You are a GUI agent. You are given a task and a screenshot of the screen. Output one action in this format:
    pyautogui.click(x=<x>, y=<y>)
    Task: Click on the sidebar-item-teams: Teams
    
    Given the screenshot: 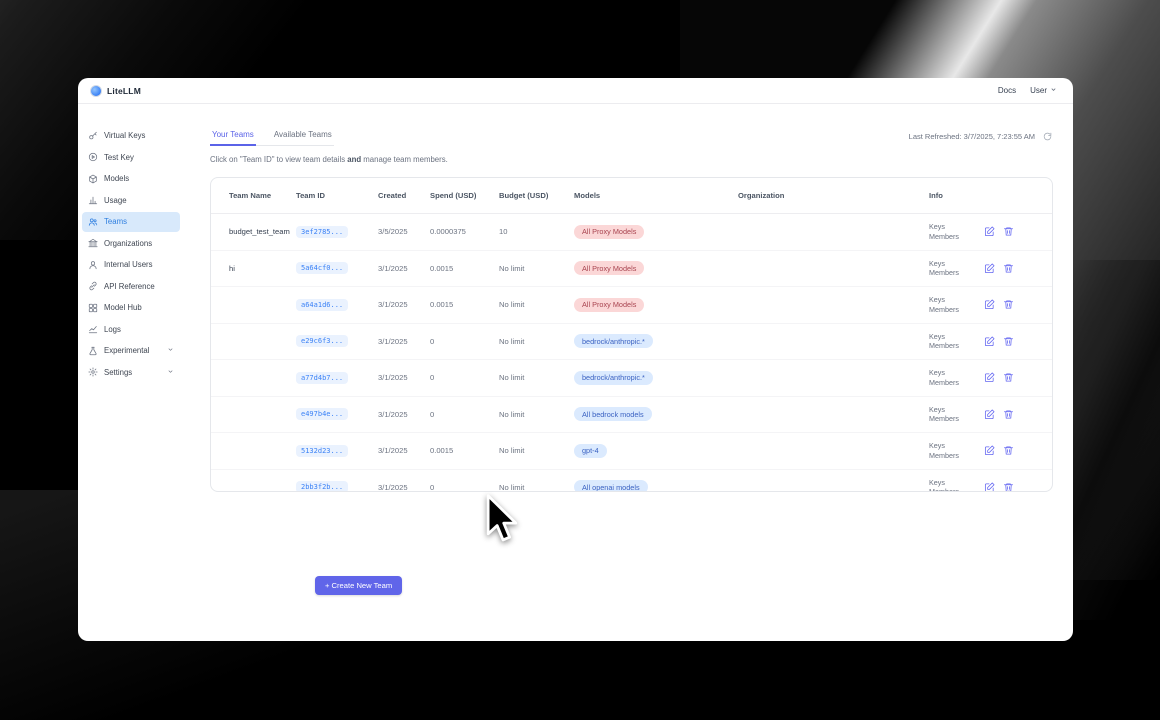 What is the action you would take?
    pyautogui.click(x=131, y=221)
    